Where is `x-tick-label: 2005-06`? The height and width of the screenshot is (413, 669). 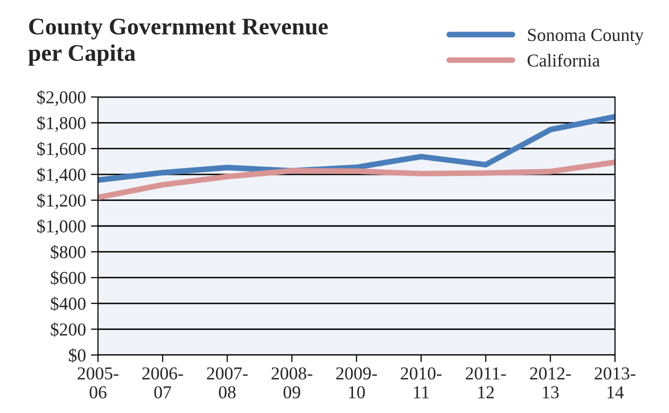
x-tick-label: 2005-06 is located at coordinates (98, 382).